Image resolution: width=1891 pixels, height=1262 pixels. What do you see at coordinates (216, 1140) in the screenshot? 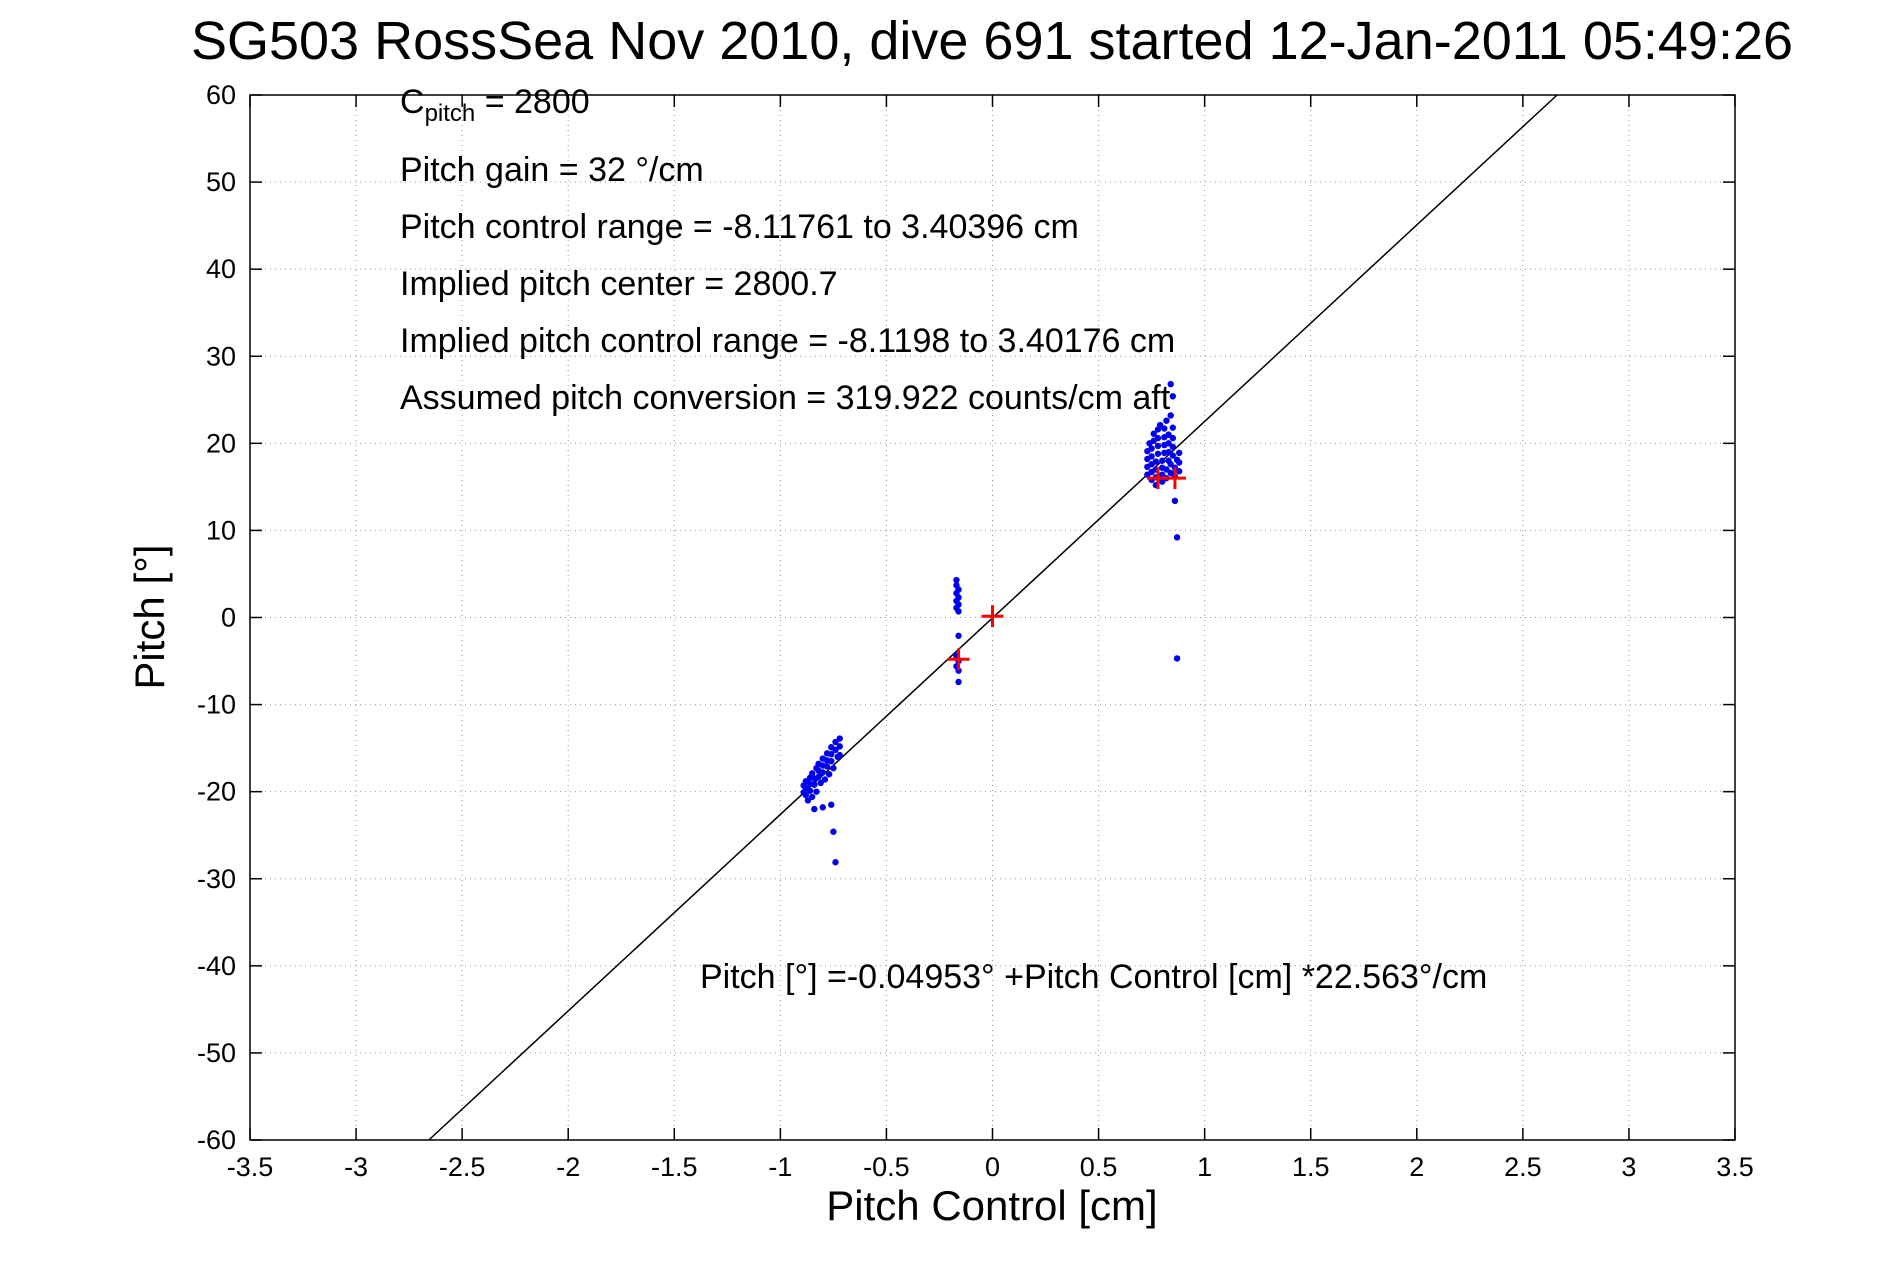
I see `svg-text: -60` at bounding box center [216, 1140].